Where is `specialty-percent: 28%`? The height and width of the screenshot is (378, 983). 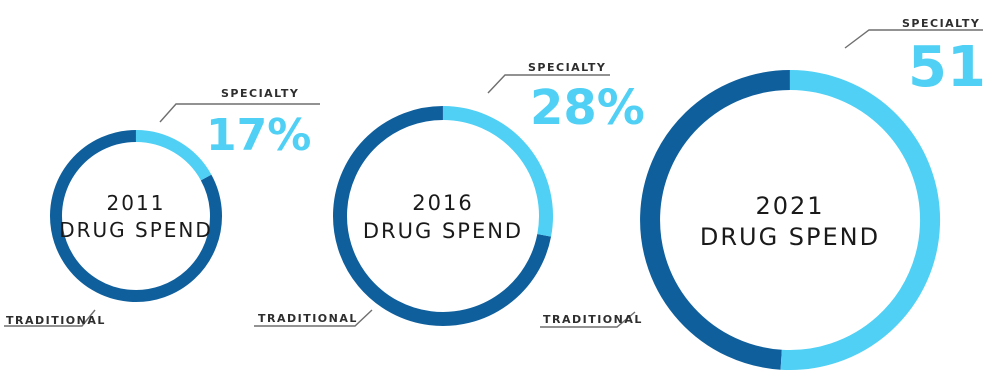
specialty-percent: 28% is located at coordinates (587, 108).